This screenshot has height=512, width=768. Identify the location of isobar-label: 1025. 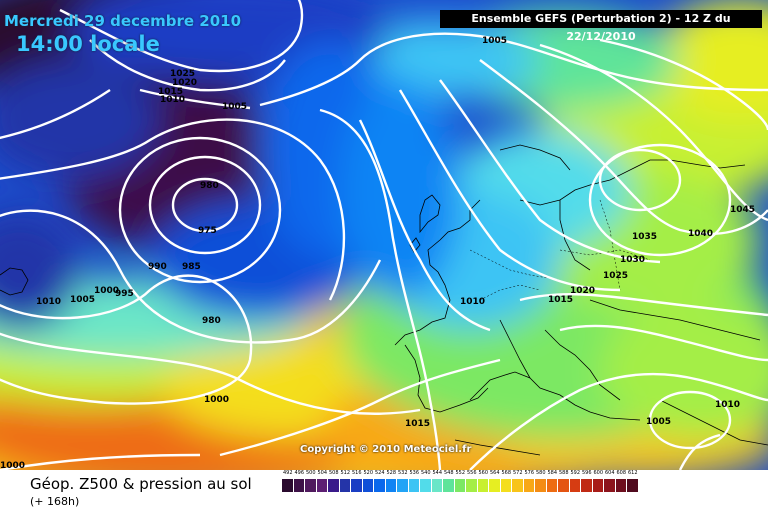
(615, 276).